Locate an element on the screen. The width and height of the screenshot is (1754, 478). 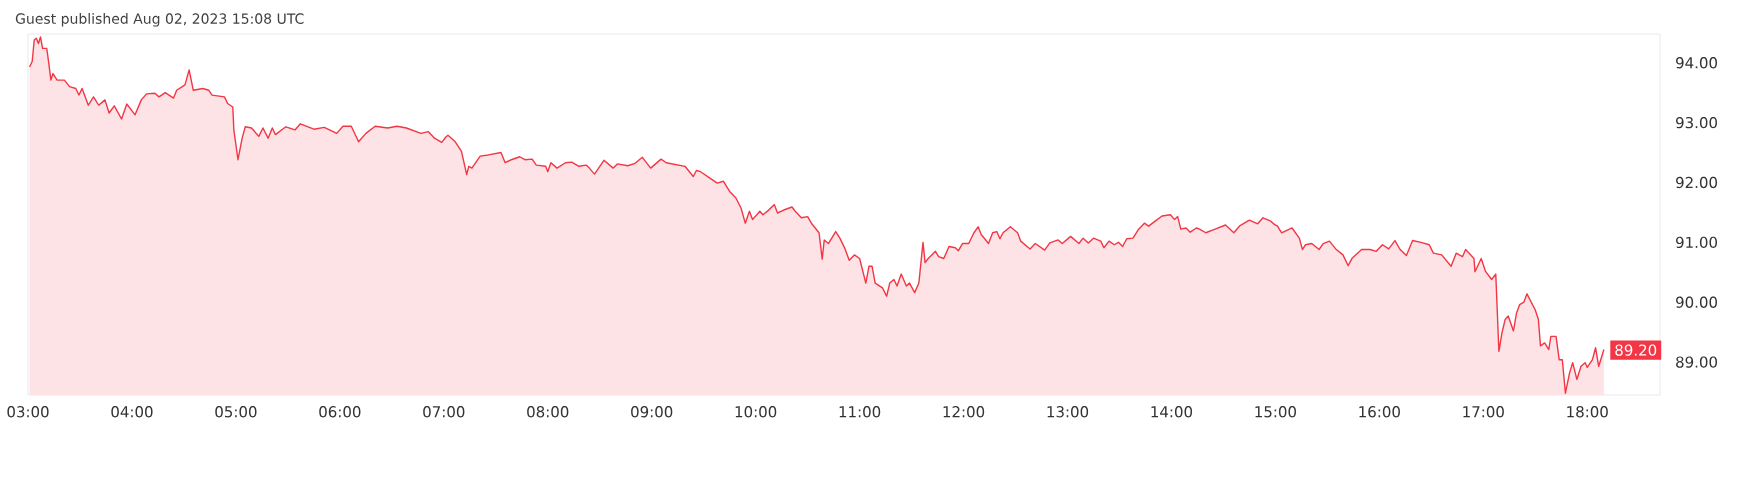
x-tick-label: 10:00 is located at coordinates (756, 412).